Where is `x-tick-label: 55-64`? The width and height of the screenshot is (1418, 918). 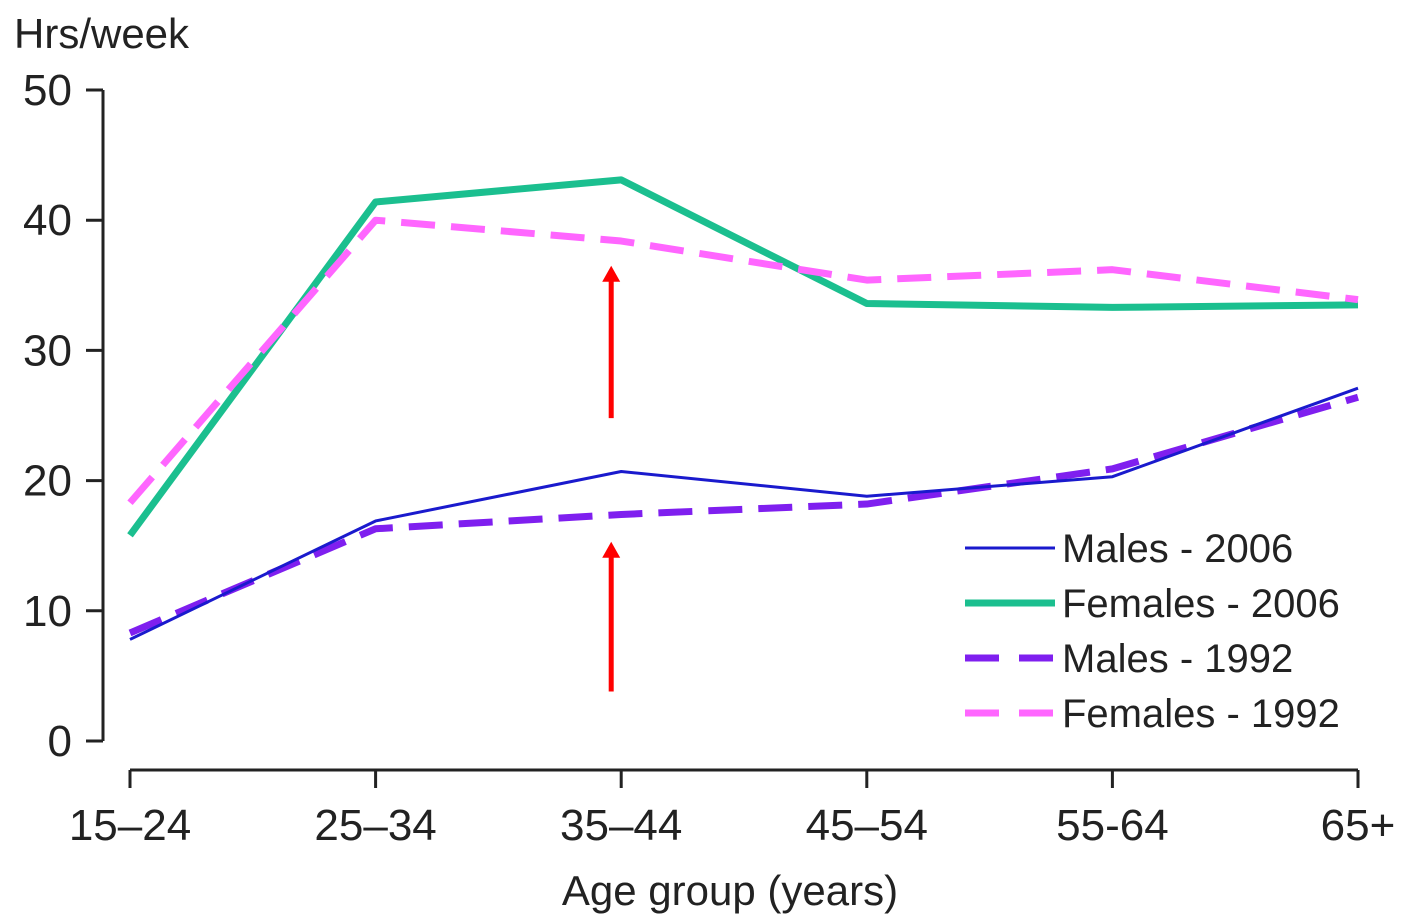
x-tick-label: 55-64 is located at coordinates (1112, 825).